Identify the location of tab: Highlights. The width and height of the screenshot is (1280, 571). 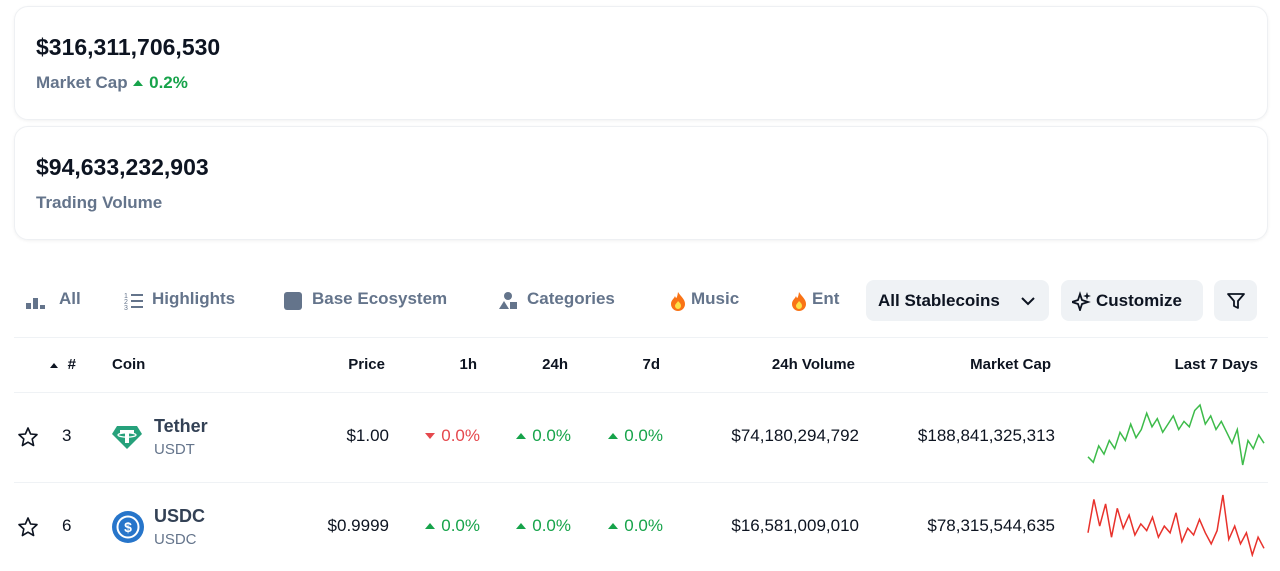
(194, 298).